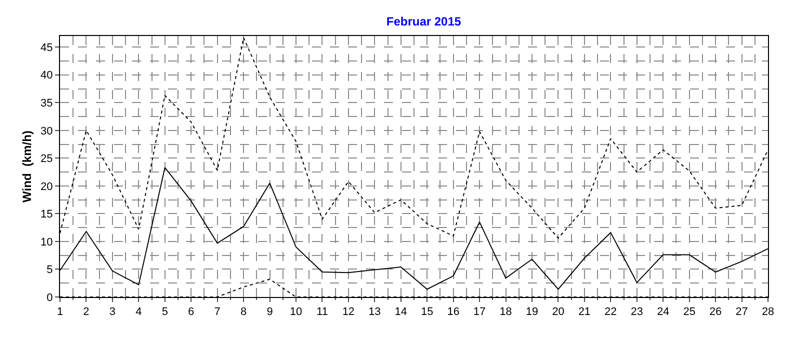 This screenshot has width=792, height=337. Describe the element at coordinates (401, 312) in the screenshot. I see `x-tick-label: 14` at that location.